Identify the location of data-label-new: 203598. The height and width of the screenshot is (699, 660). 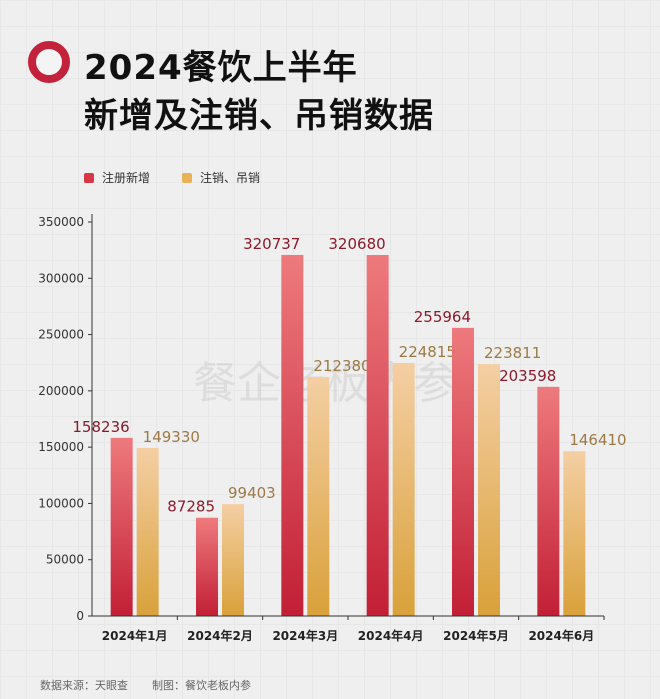
(527, 376).